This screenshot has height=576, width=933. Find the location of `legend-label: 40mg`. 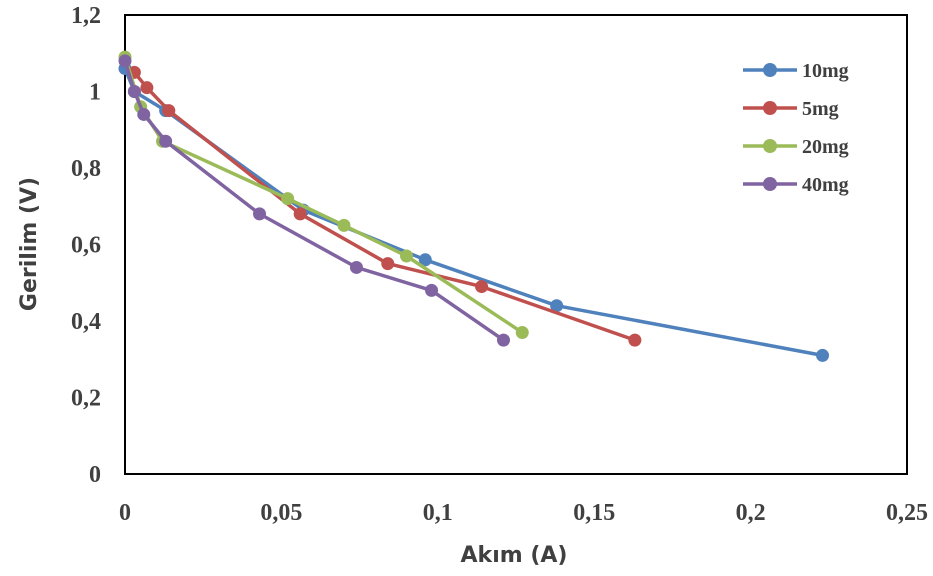

legend-label: 40mg is located at coordinates (825, 185).